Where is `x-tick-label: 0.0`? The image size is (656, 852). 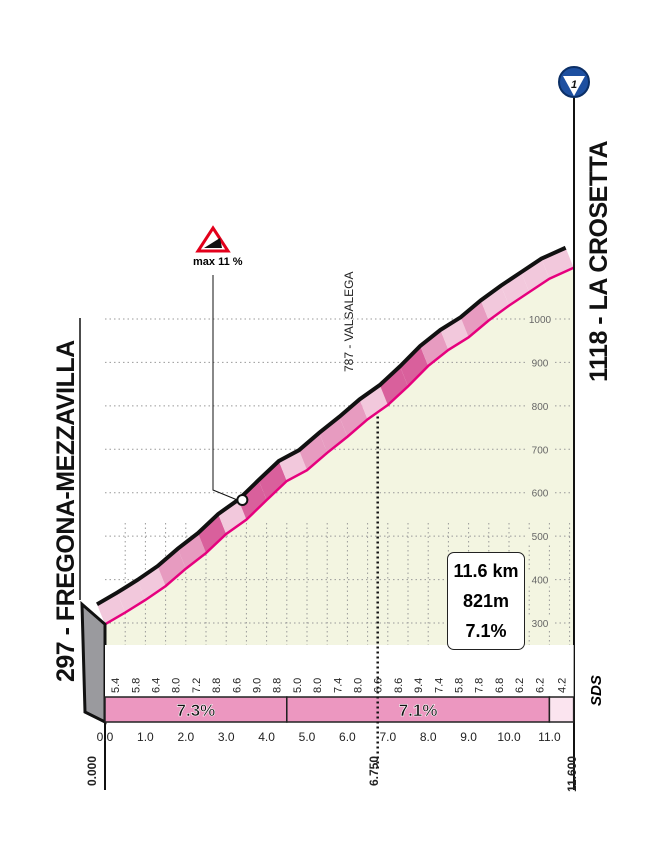 x-tick-label: 0.0 is located at coordinates (105, 737).